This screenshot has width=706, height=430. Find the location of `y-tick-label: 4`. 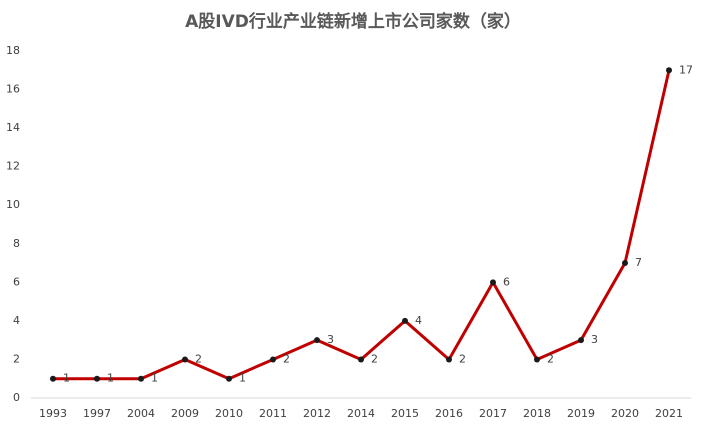

y-tick-label: 4 is located at coordinates (16, 320).